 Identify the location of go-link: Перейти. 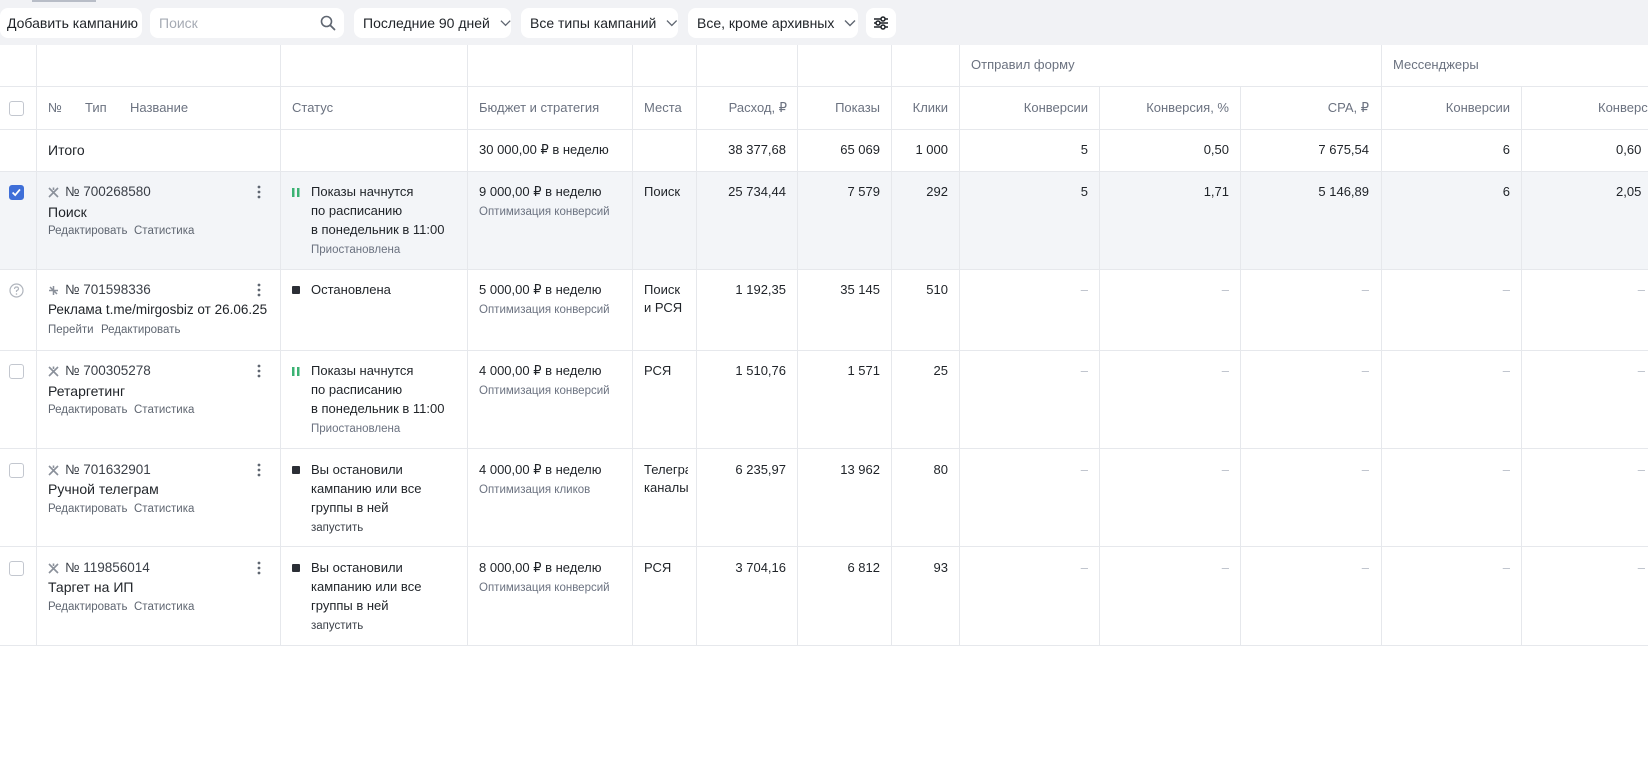
(71, 330).